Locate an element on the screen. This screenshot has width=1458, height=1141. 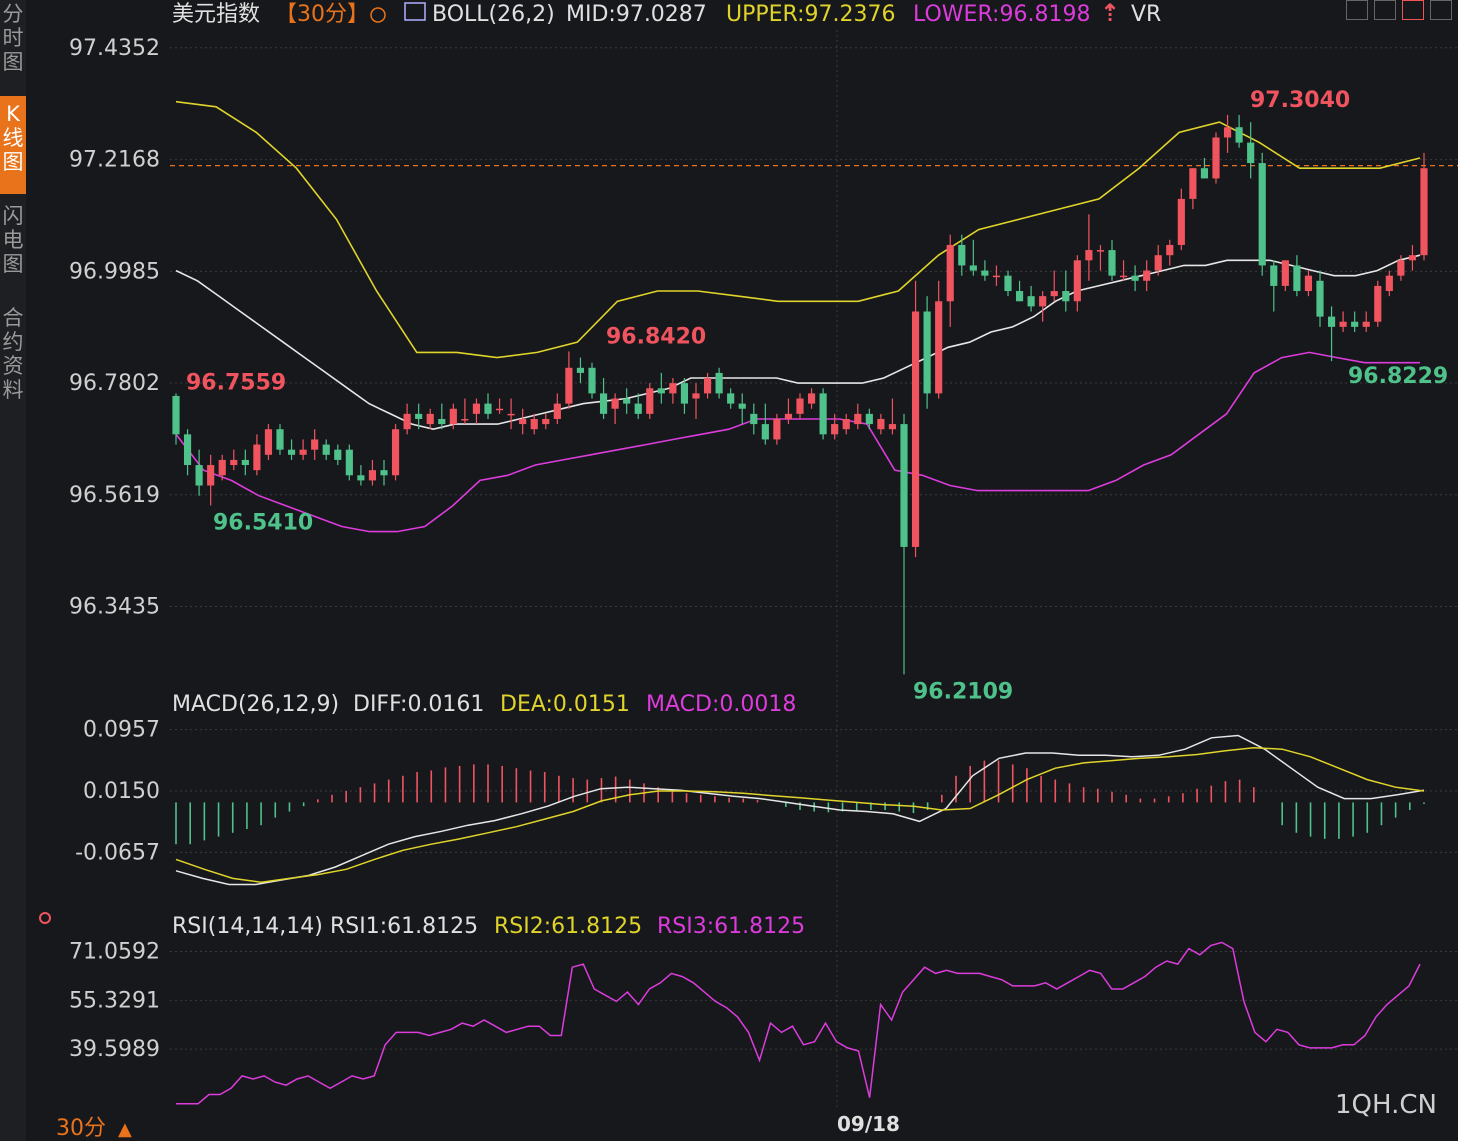
price-annotation: 96.7559 is located at coordinates (236, 382).